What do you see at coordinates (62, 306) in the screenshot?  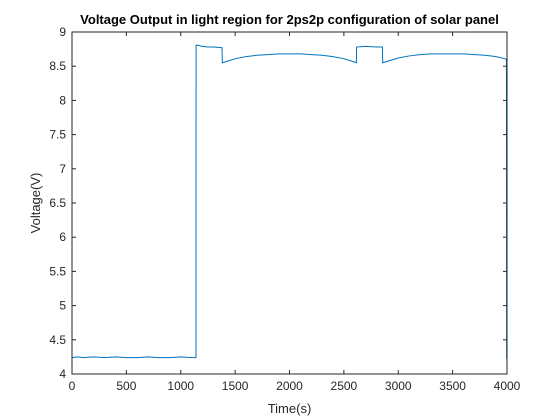 I see `y-tick-label: 5` at bounding box center [62, 306].